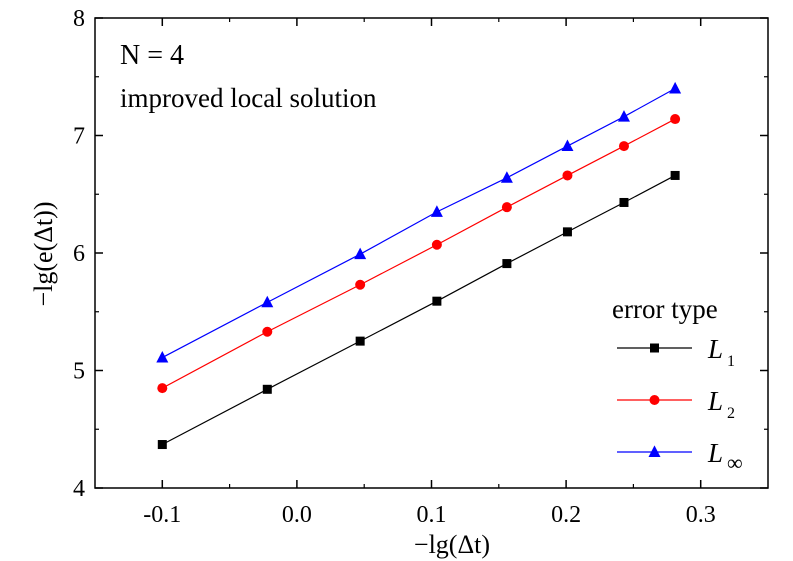 The width and height of the screenshot is (793, 561). What do you see at coordinates (731, 413) in the screenshot?
I see `legend-label-subscript: 2` at bounding box center [731, 413].